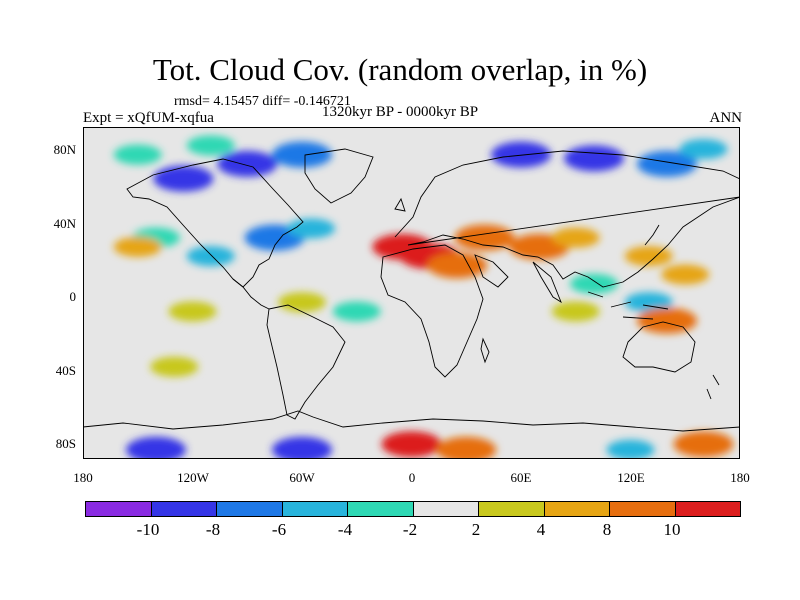 The height and width of the screenshot is (600, 800). I want to click on colorbar-label: -10, so click(148, 529).